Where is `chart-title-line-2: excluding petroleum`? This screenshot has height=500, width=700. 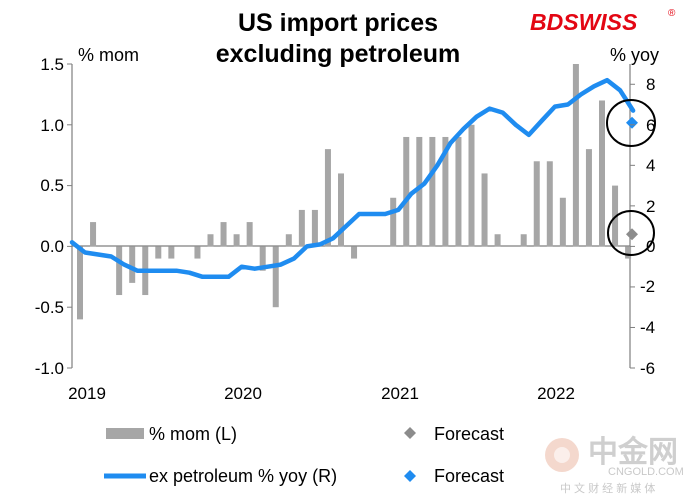
chart-title-line-2: excluding petroleum is located at coordinates (338, 54).